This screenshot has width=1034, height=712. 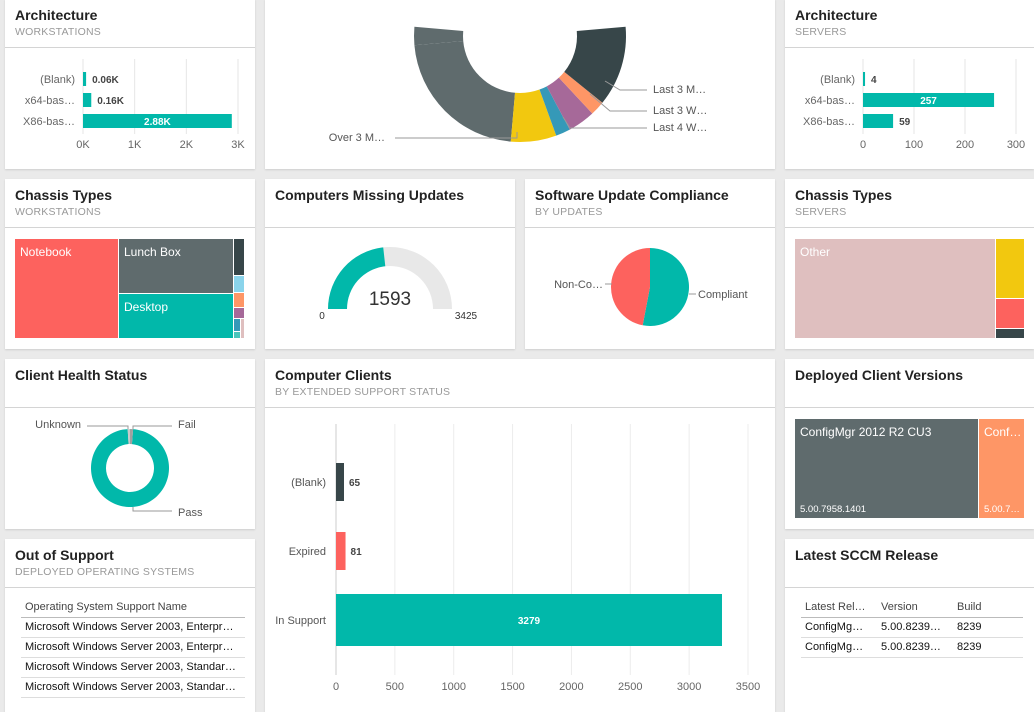 I want to click on table-header-row: Latest Rel… Version Build, so click(x=912, y=607).